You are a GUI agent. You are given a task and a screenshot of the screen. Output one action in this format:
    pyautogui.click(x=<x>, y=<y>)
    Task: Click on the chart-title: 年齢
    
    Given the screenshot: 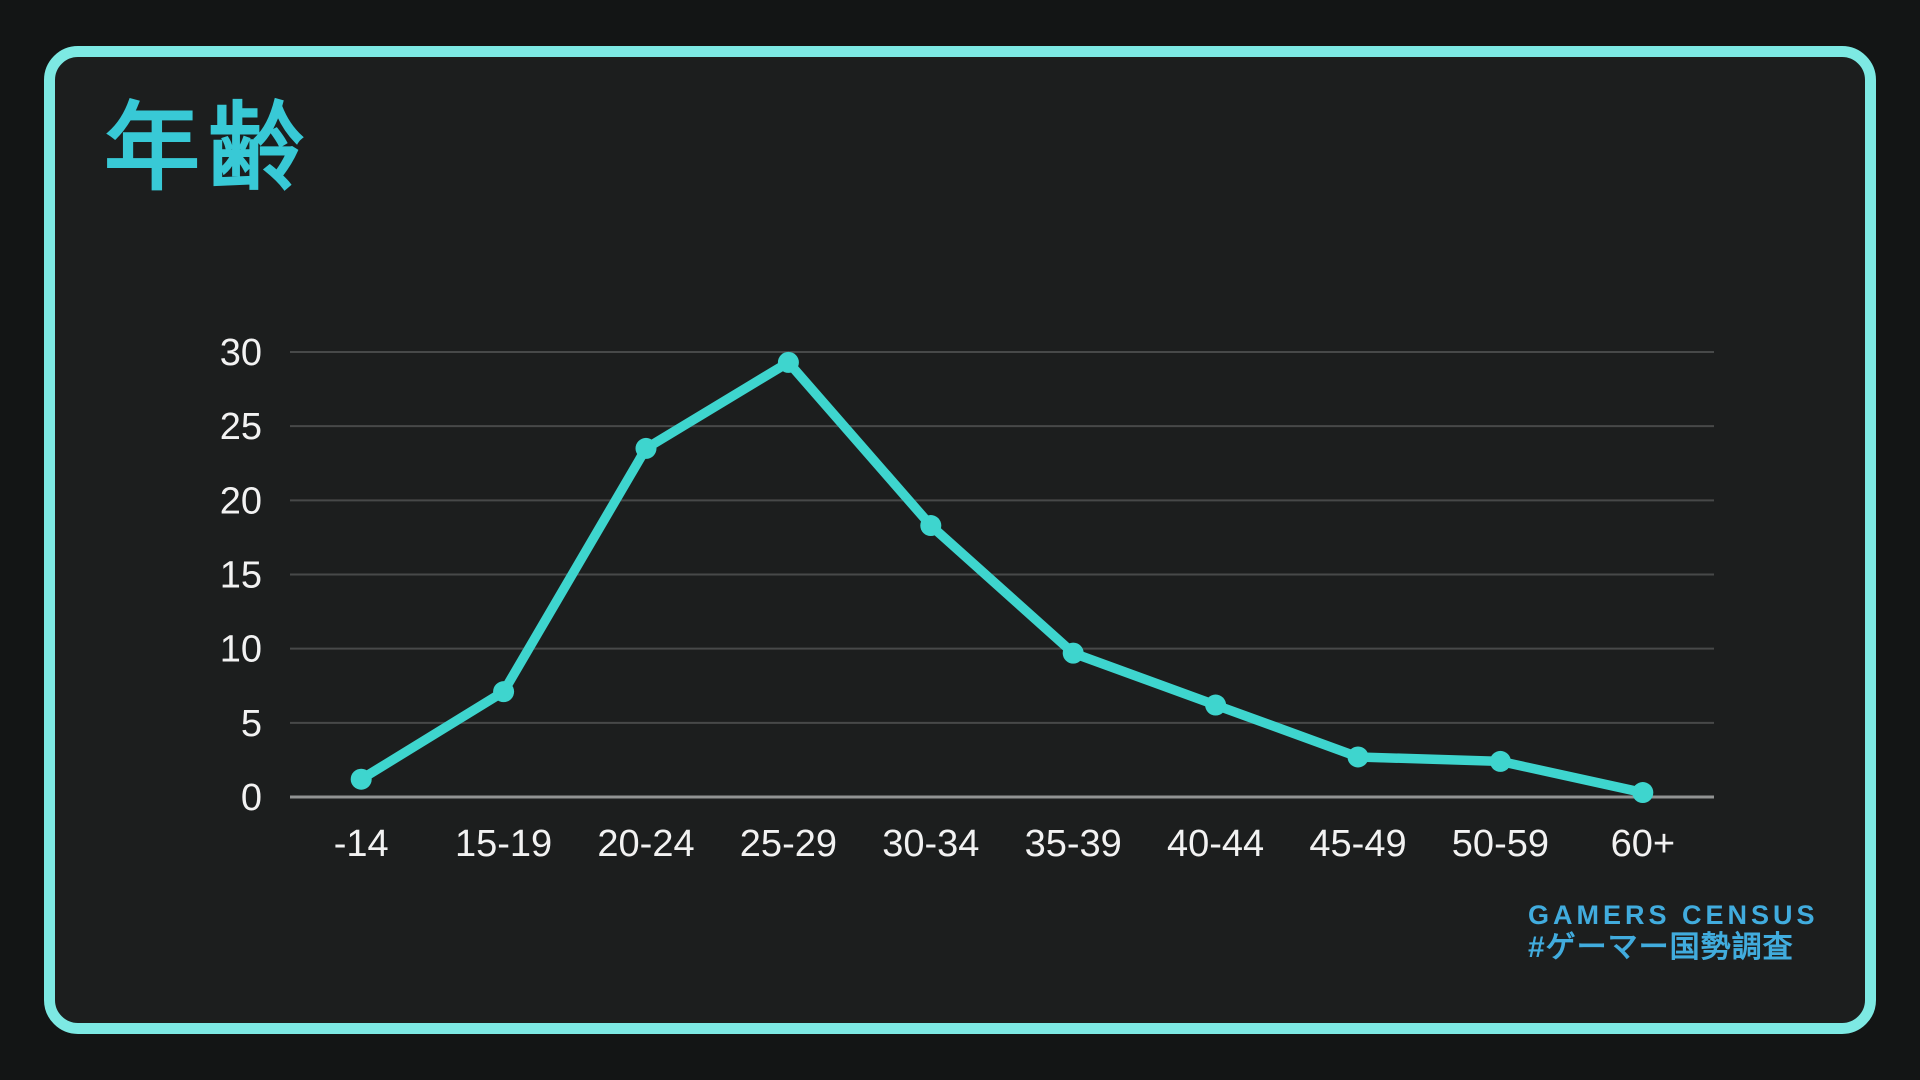 What is the action you would take?
    pyautogui.click(x=208, y=148)
    